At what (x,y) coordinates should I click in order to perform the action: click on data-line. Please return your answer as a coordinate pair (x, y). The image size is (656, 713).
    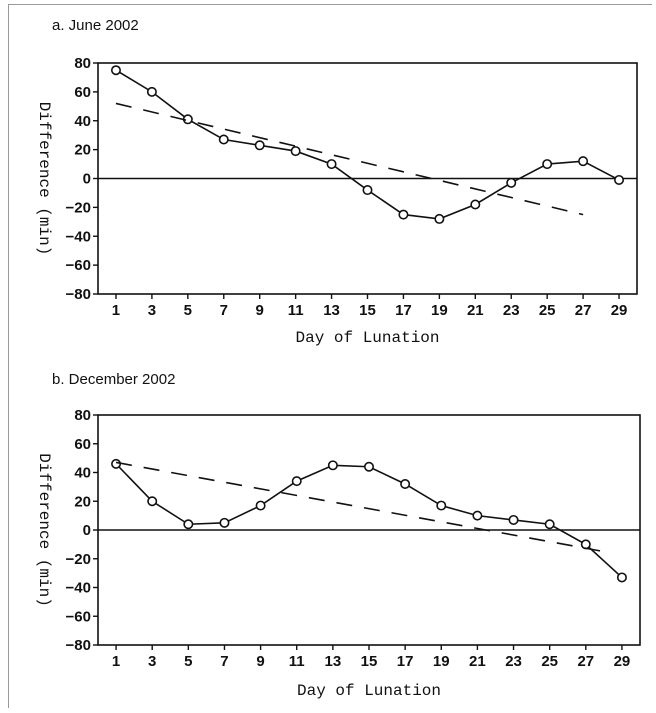
    Looking at the image, I should click on (369, 521).